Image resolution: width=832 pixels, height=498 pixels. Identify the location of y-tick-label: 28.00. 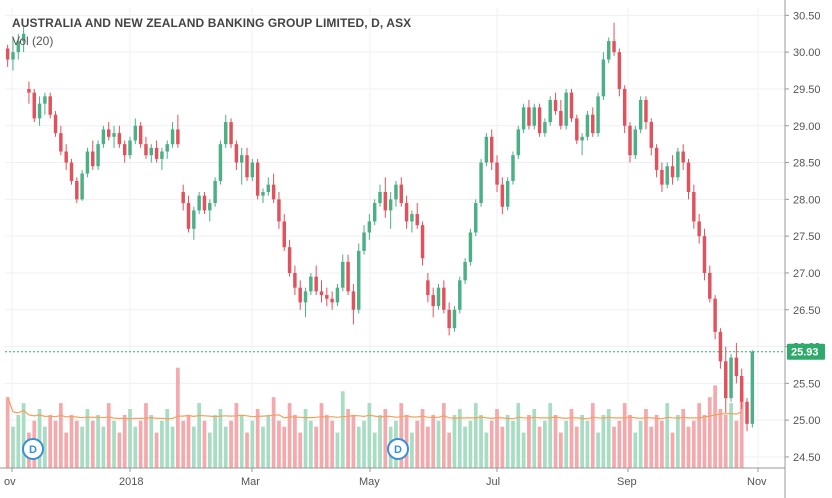
(807, 200).